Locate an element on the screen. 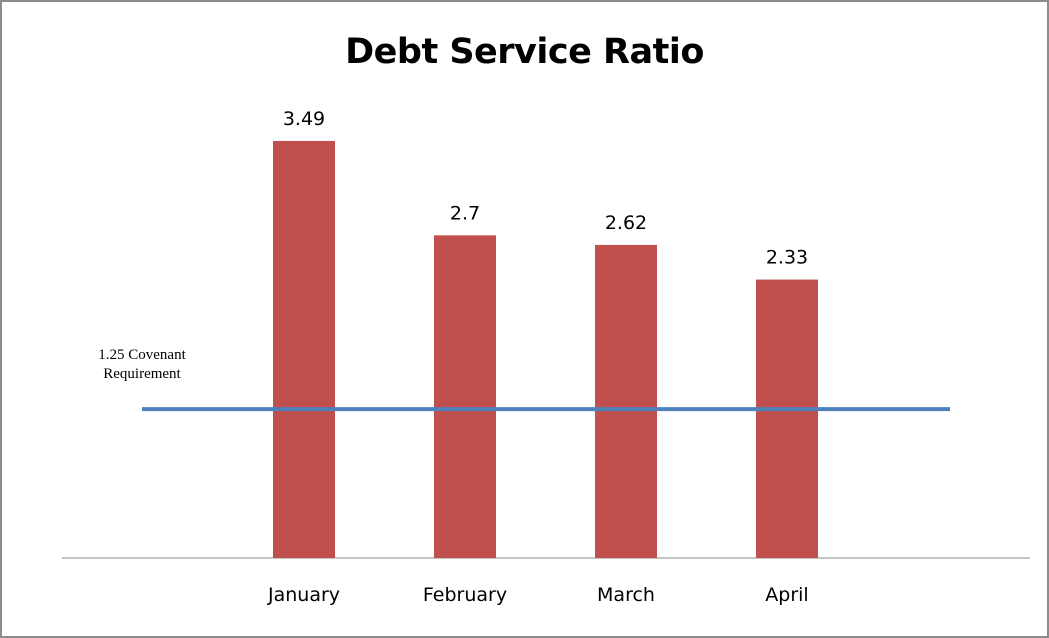  covenant-label-line-1: 1.25 Covenant is located at coordinates (142, 355).